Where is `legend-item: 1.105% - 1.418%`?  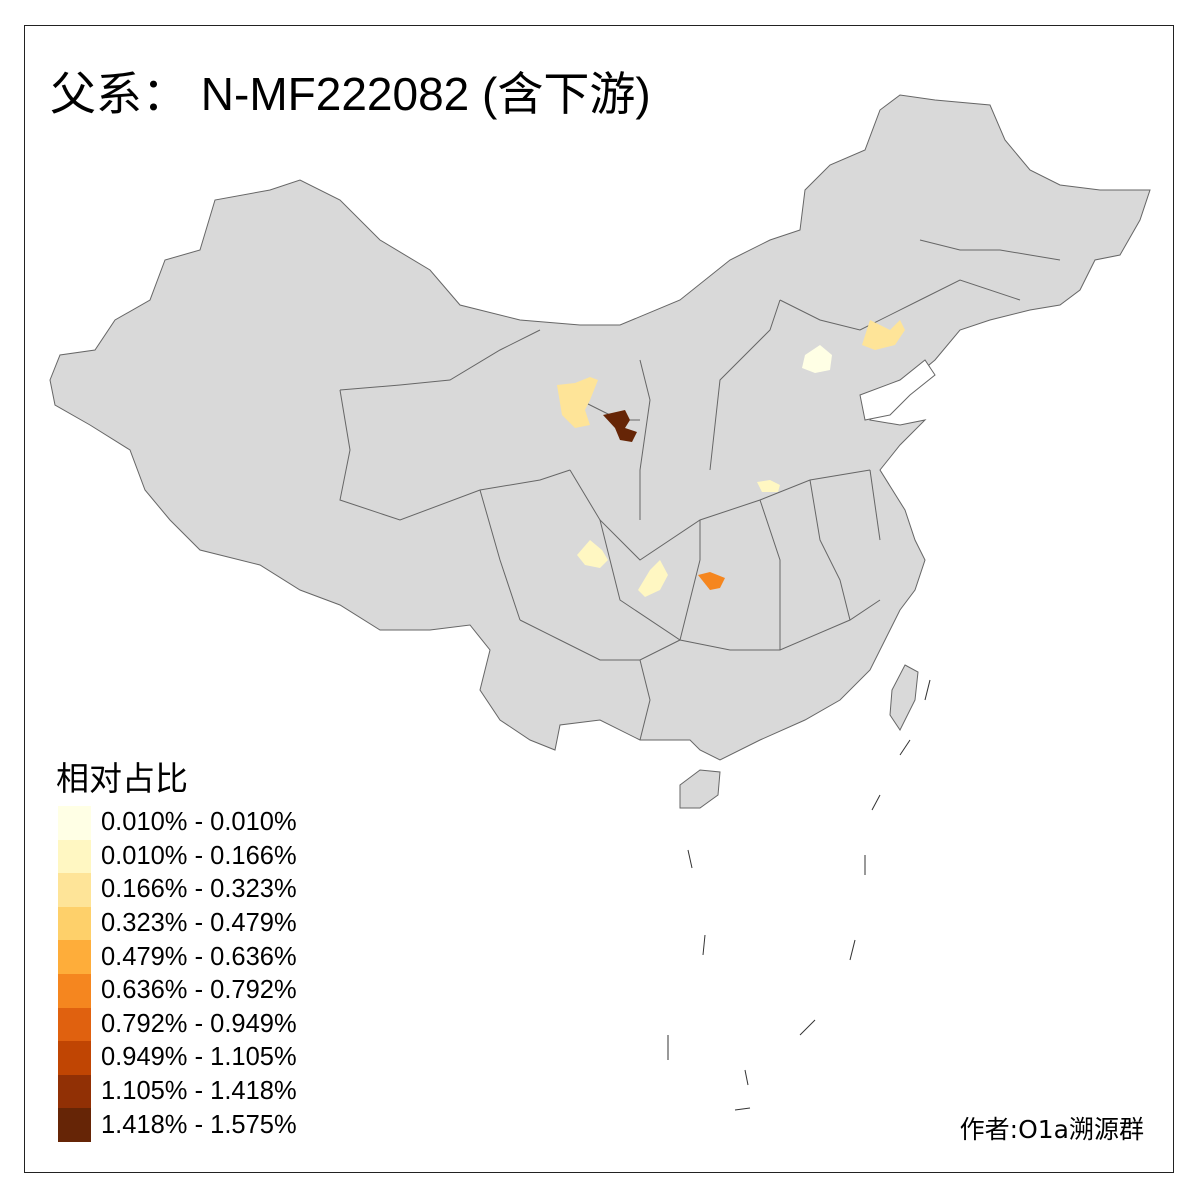
legend-item: 1.105% - 1.418% is located at coordinates (177, 1091).